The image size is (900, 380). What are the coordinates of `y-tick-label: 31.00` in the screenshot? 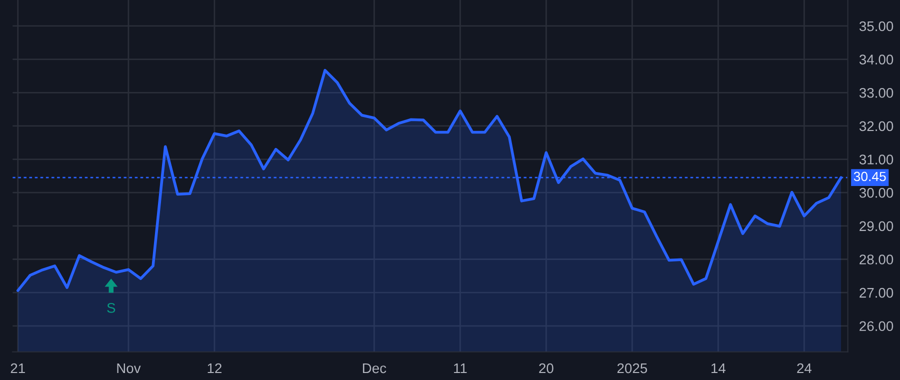 It's located at (876, 159).